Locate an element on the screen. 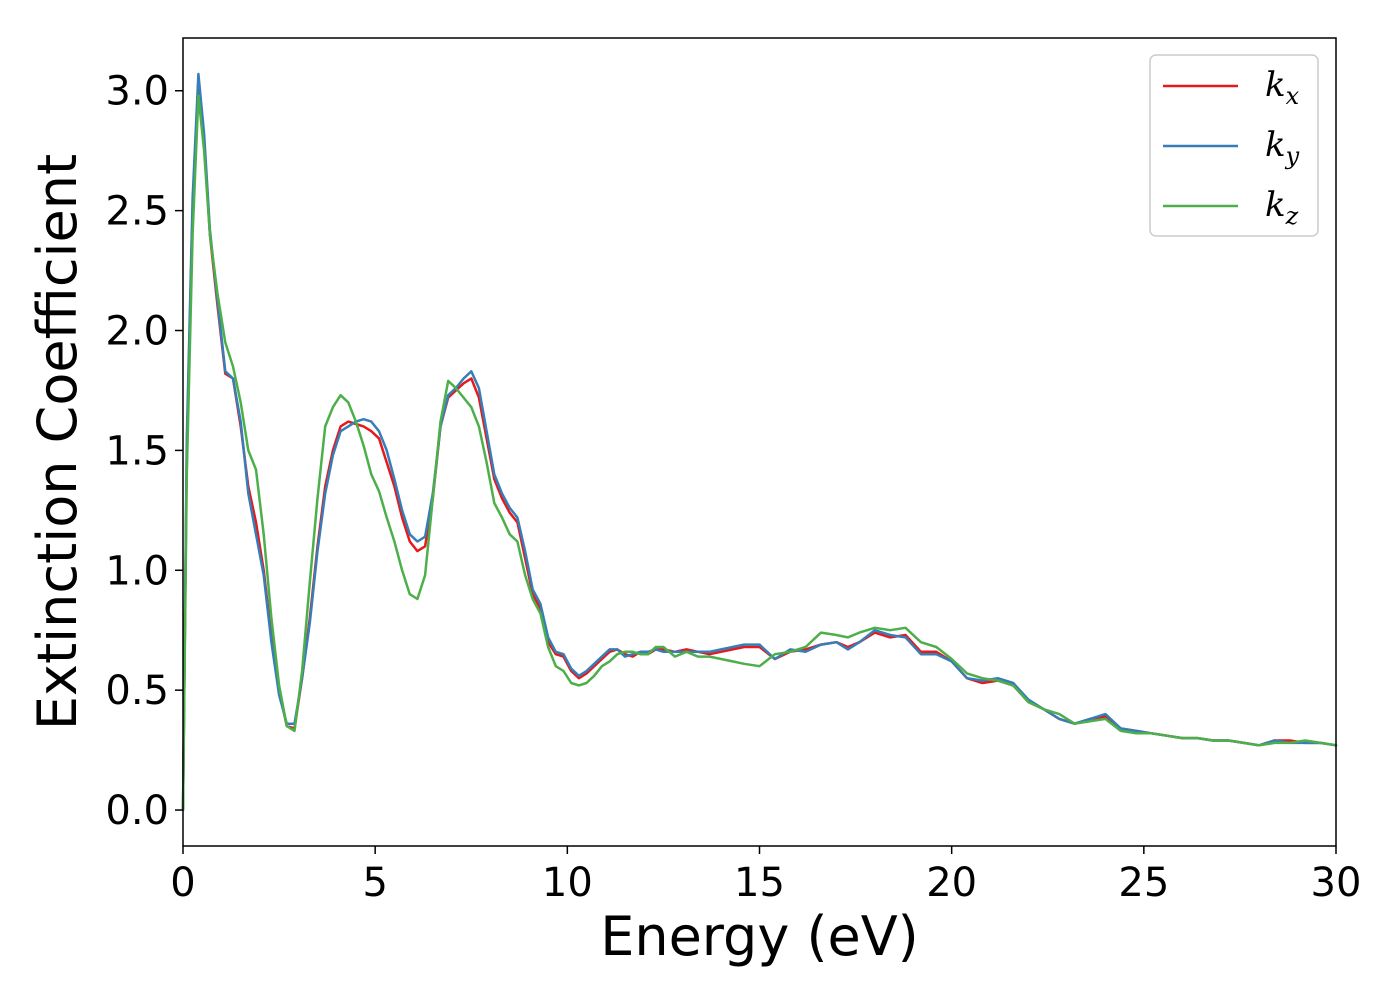 This screenshot has width=1400, height=1000. legend-label-subscript: y is located at coordinates (1292, 156).